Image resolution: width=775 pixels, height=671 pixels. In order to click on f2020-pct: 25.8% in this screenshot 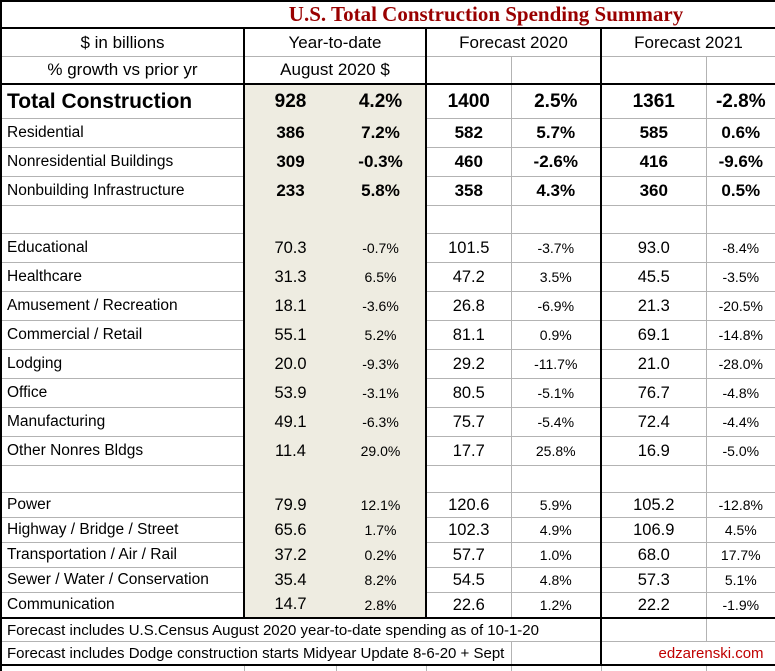, I will do `click(556, 451)`.